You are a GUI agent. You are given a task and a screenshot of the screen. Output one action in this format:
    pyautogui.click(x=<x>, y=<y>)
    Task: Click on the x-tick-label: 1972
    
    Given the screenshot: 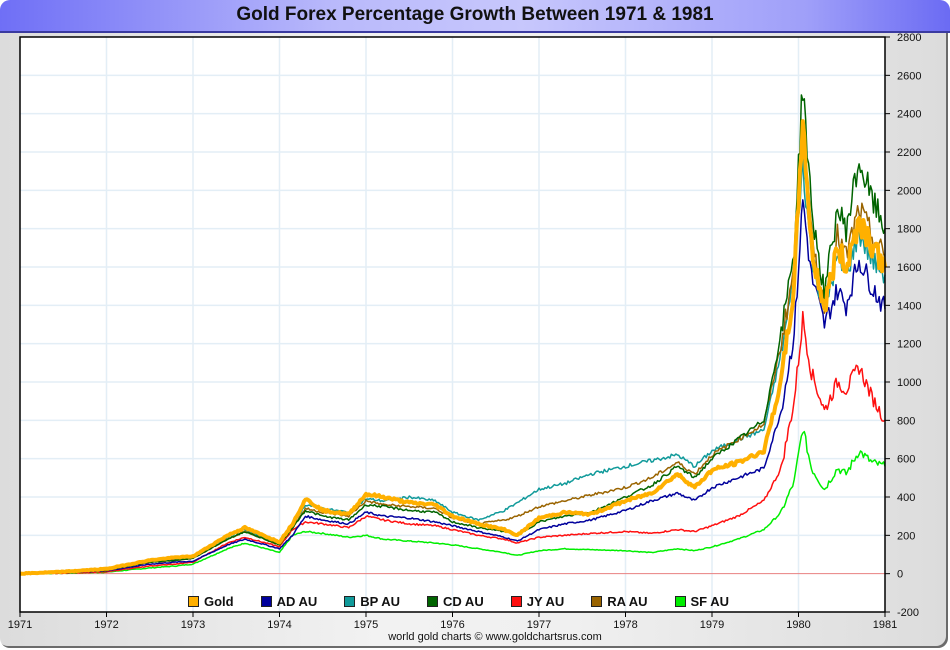 What is the action you would take?
    pyautogui.click(x=106, y=625)
    